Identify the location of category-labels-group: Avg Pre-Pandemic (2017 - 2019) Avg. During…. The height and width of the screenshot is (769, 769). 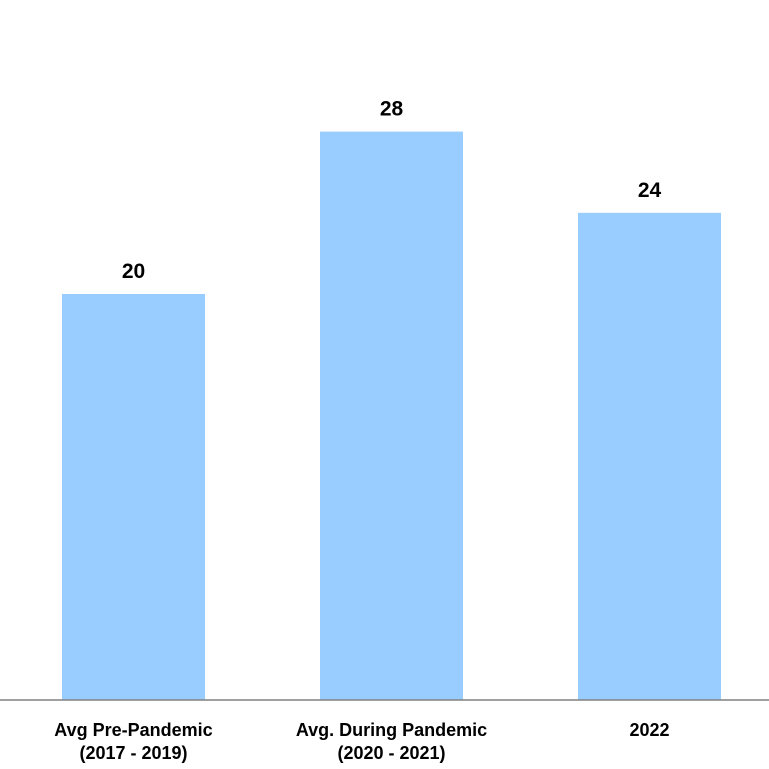
(361, 741).